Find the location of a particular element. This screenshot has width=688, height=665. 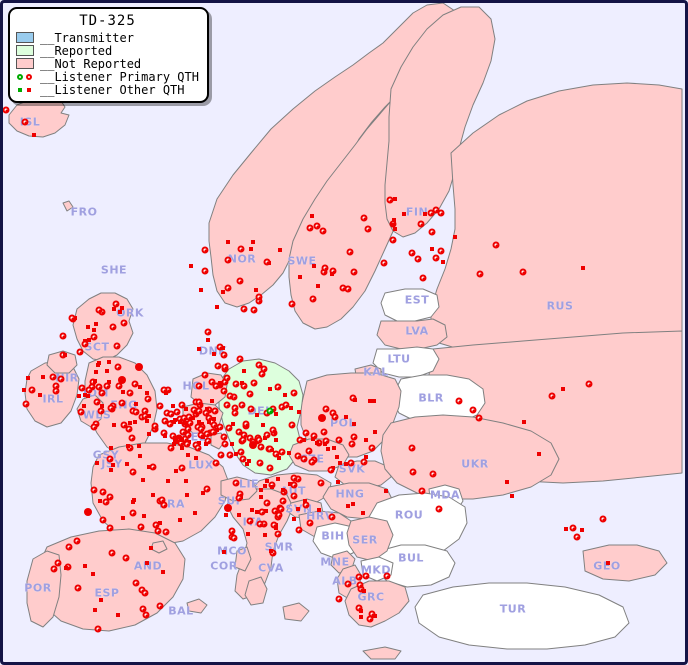

country-label-hol: HOL is located at coordinates (195, 386).